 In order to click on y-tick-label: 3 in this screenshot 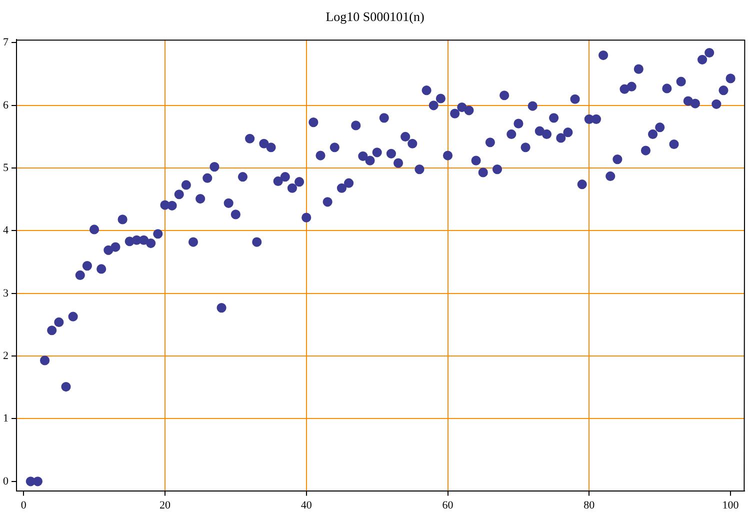, I will do `click(6, 293)`.